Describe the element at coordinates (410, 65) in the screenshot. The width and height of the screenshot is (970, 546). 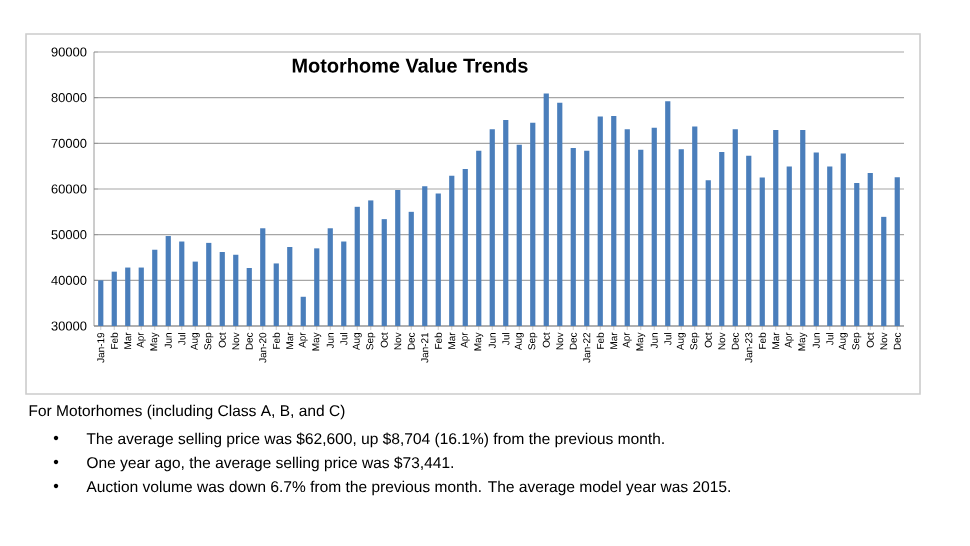
I see `chart-title: Motorhome Value Trends` at that location.